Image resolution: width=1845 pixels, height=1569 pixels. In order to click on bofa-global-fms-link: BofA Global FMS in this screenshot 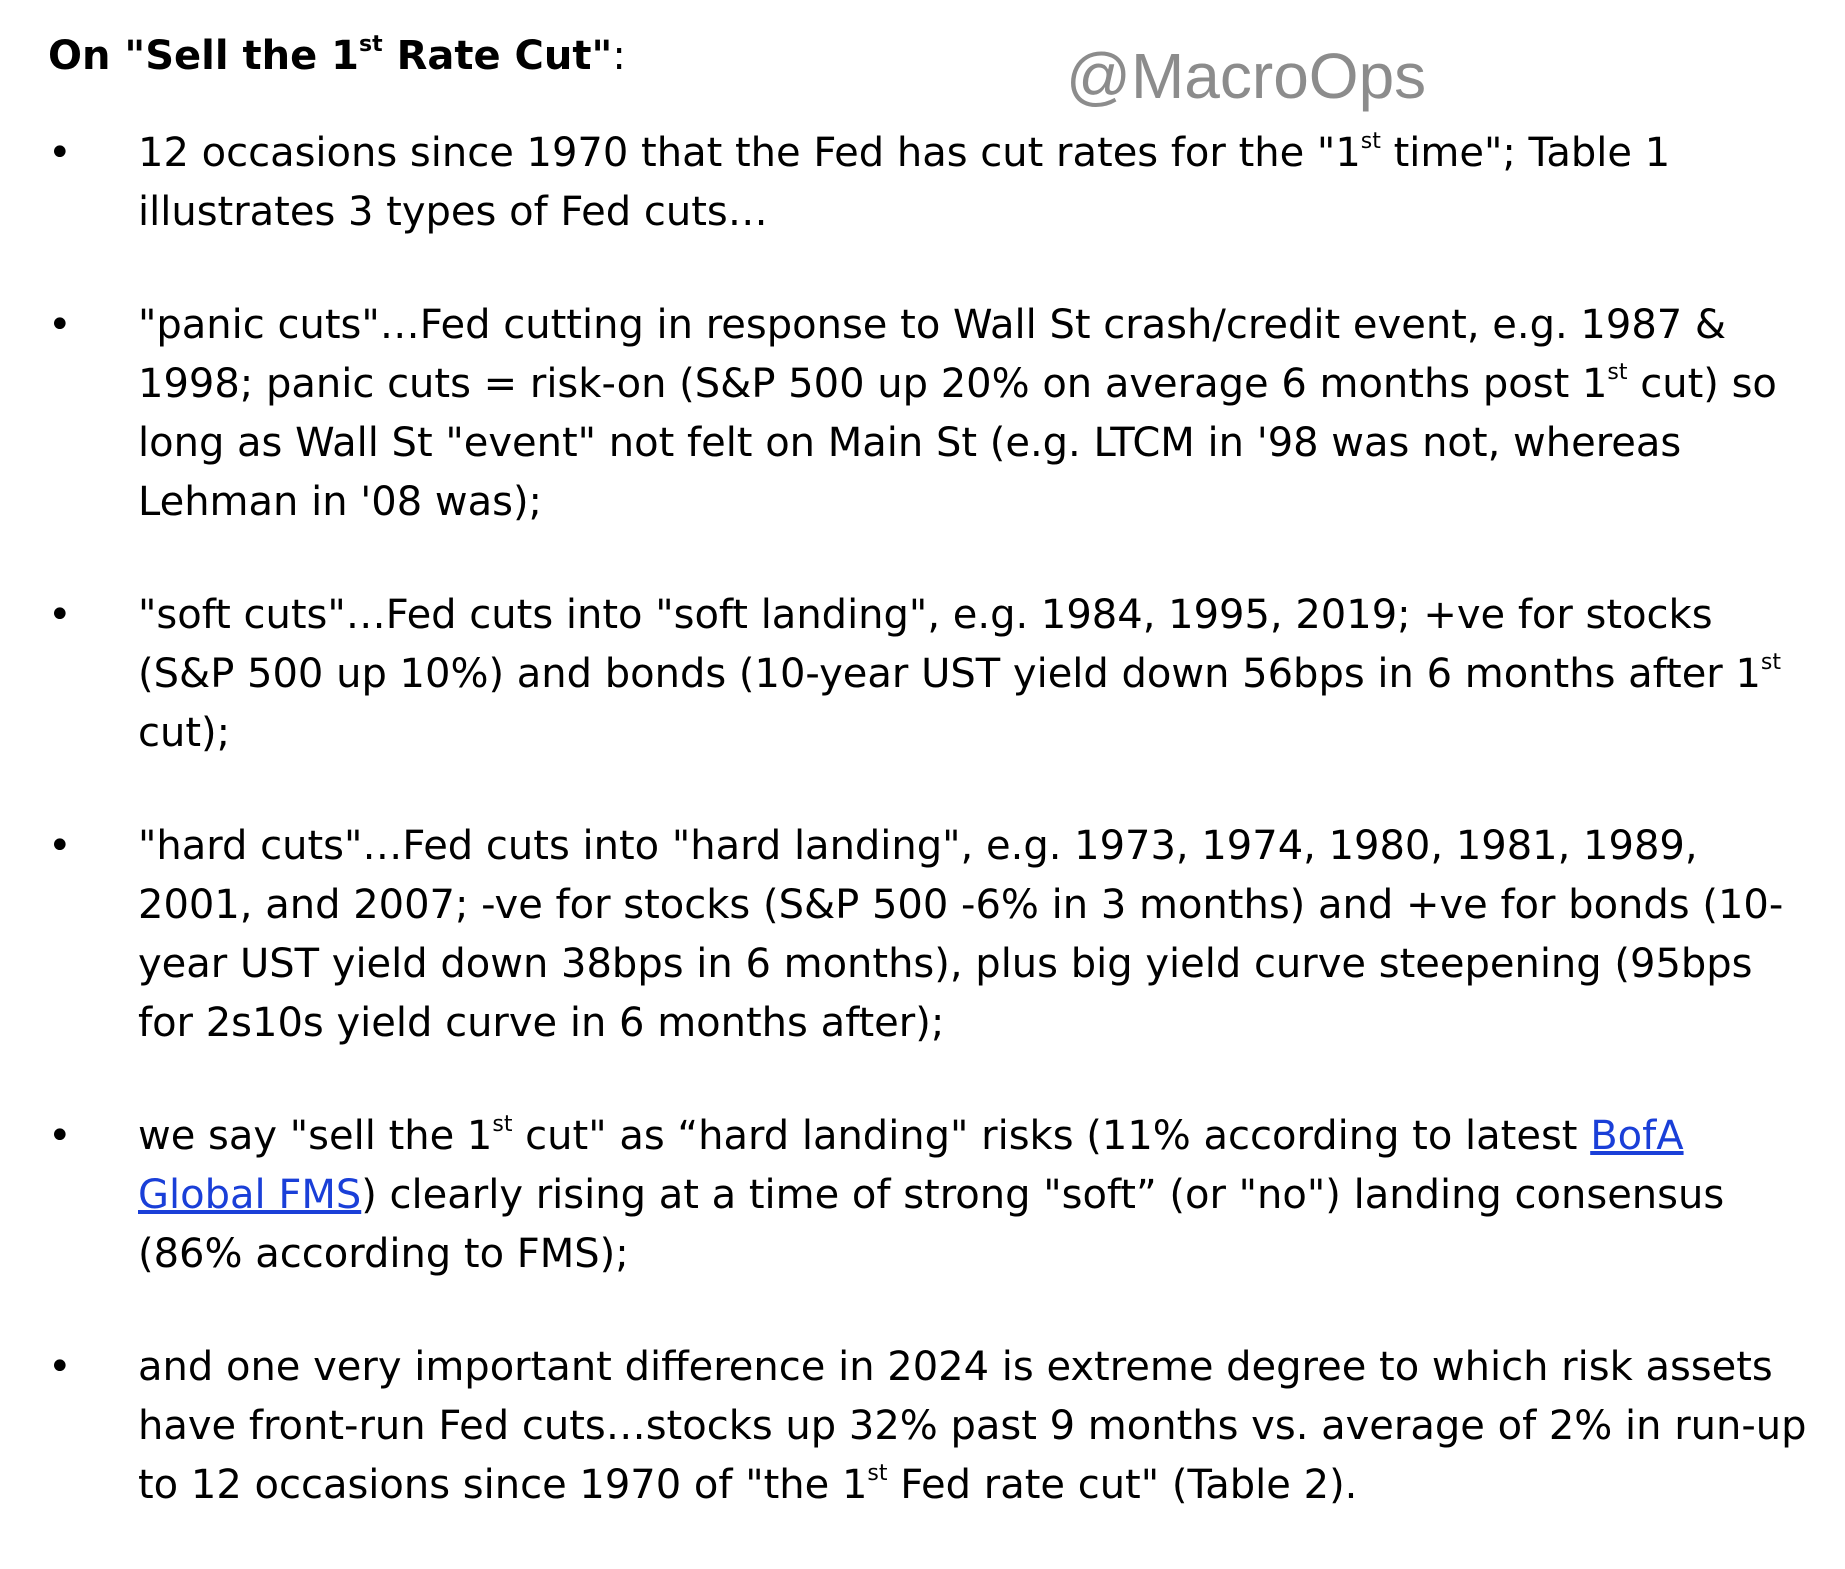, I will do `click(911, 1165)`.